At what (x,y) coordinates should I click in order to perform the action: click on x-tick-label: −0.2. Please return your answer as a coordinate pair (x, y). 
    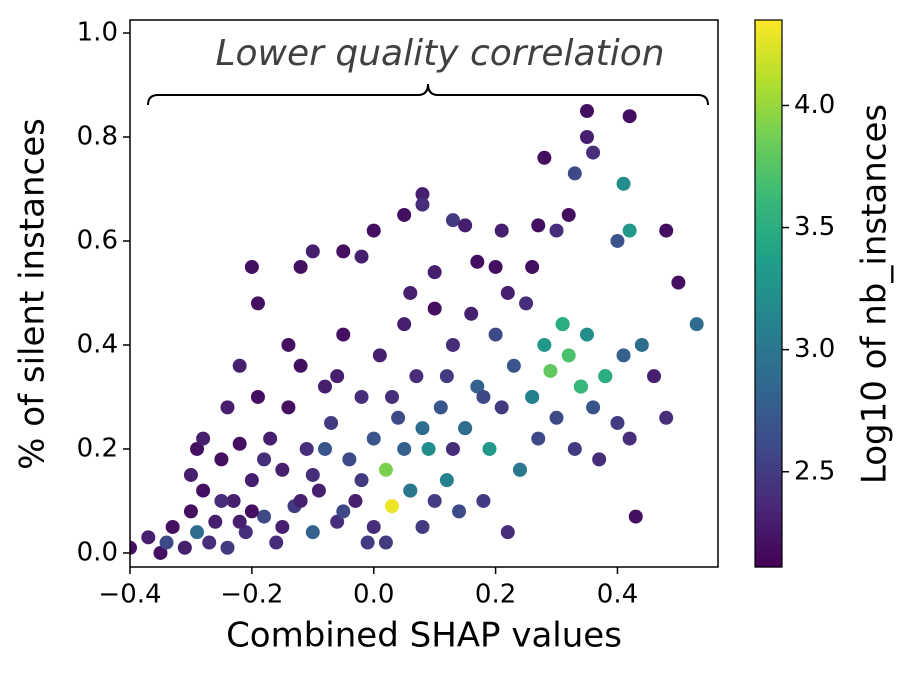
    Looking at the image, I should click on (251, 595).